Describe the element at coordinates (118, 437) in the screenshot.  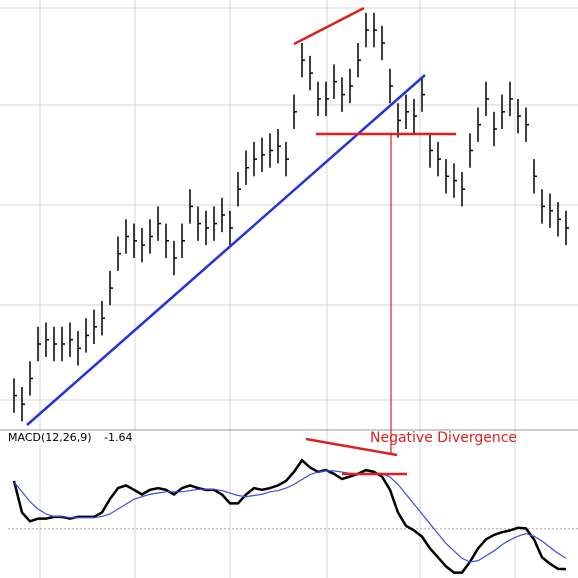
I see `indicator-value: -1.64` at that location.